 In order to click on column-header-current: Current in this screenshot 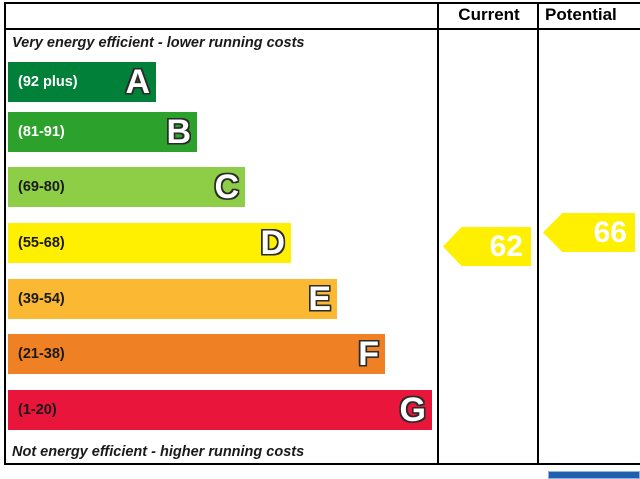, I will do `click(489, 14)`.